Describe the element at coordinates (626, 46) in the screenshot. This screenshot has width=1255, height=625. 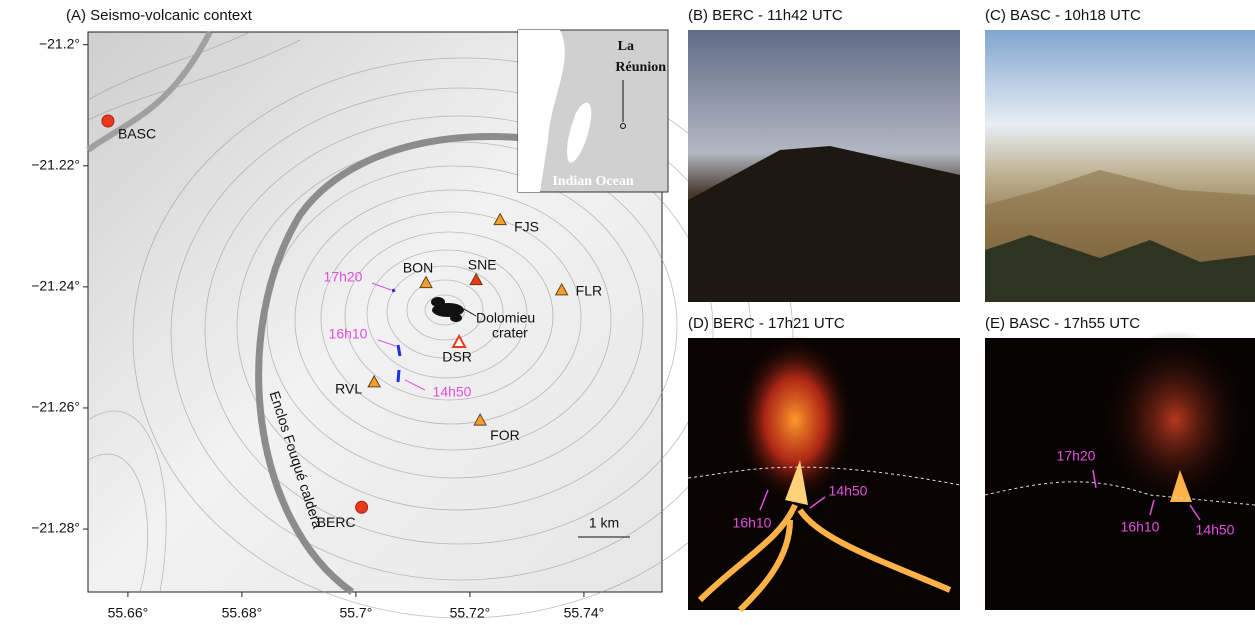
I see `inset-title: La` at that location.